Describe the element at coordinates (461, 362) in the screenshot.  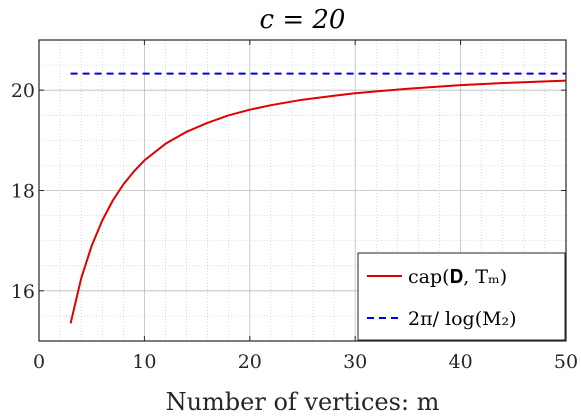
I see `x-tick-label: 40` at that location.